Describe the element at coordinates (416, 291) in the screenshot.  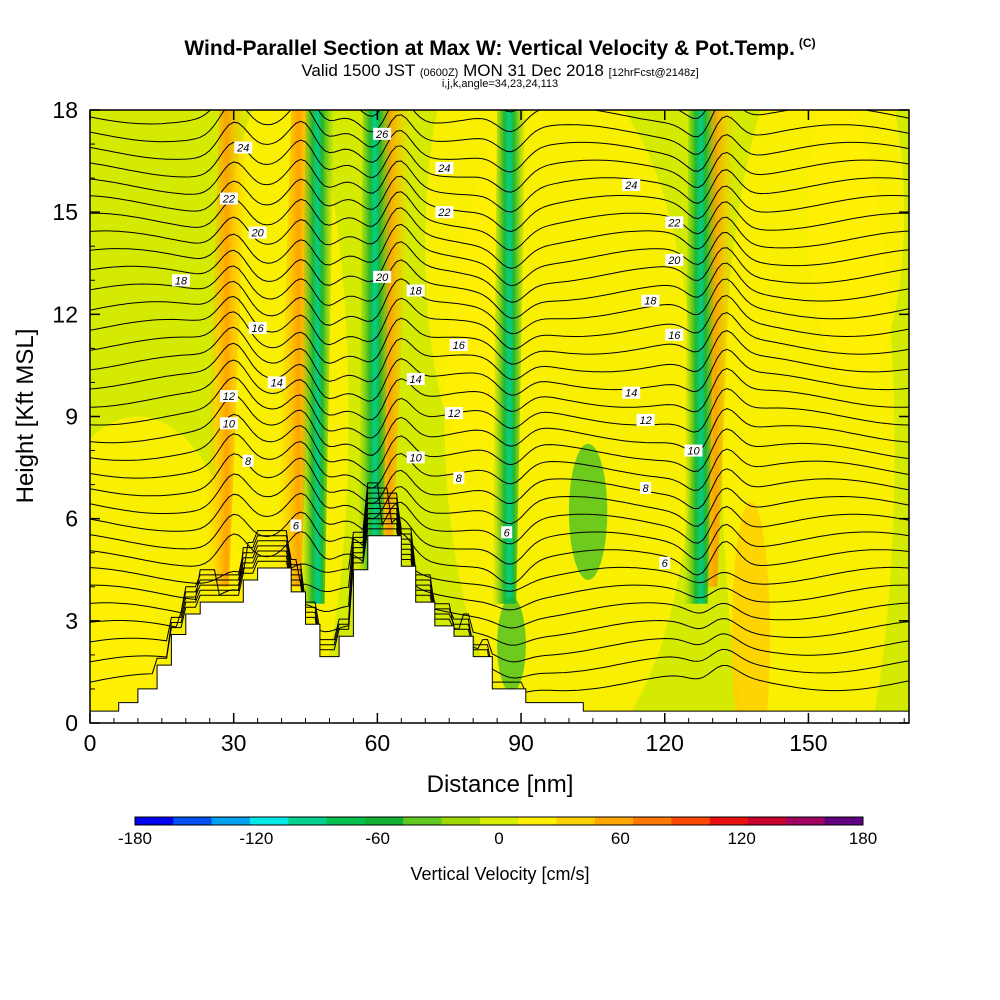
I see `contour-label: 18` at that location.